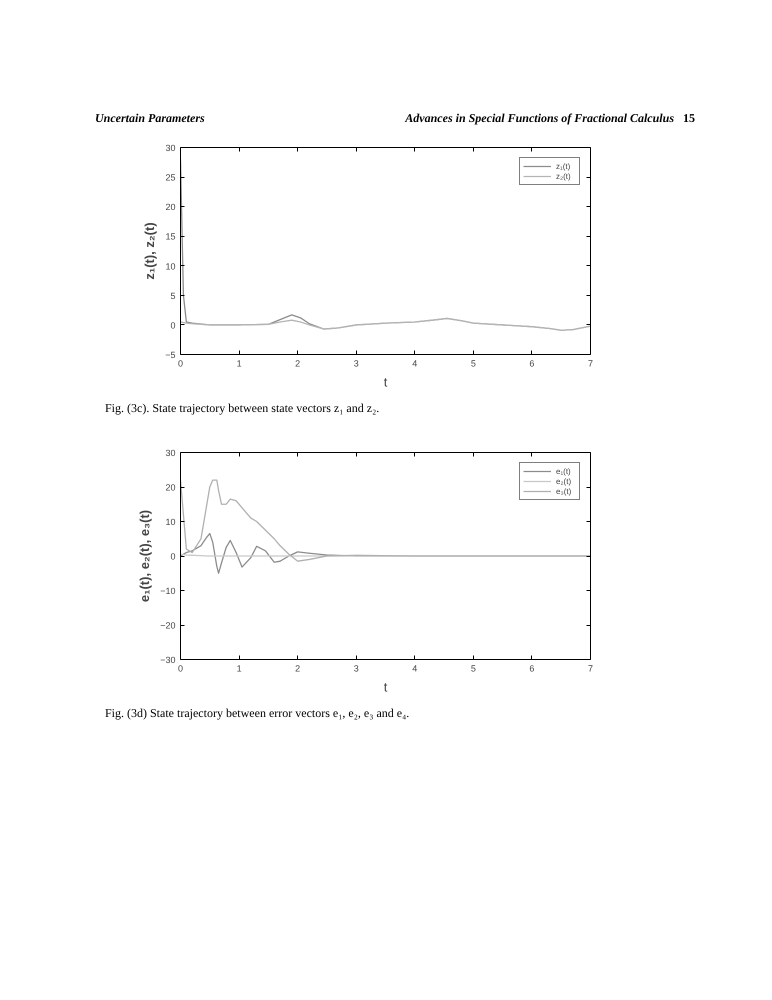 This screenshot has width=772, height=1000. Describe the element at coordinates (168, 625) in the screenshot. I see `y-tick-label: −20` at that location.